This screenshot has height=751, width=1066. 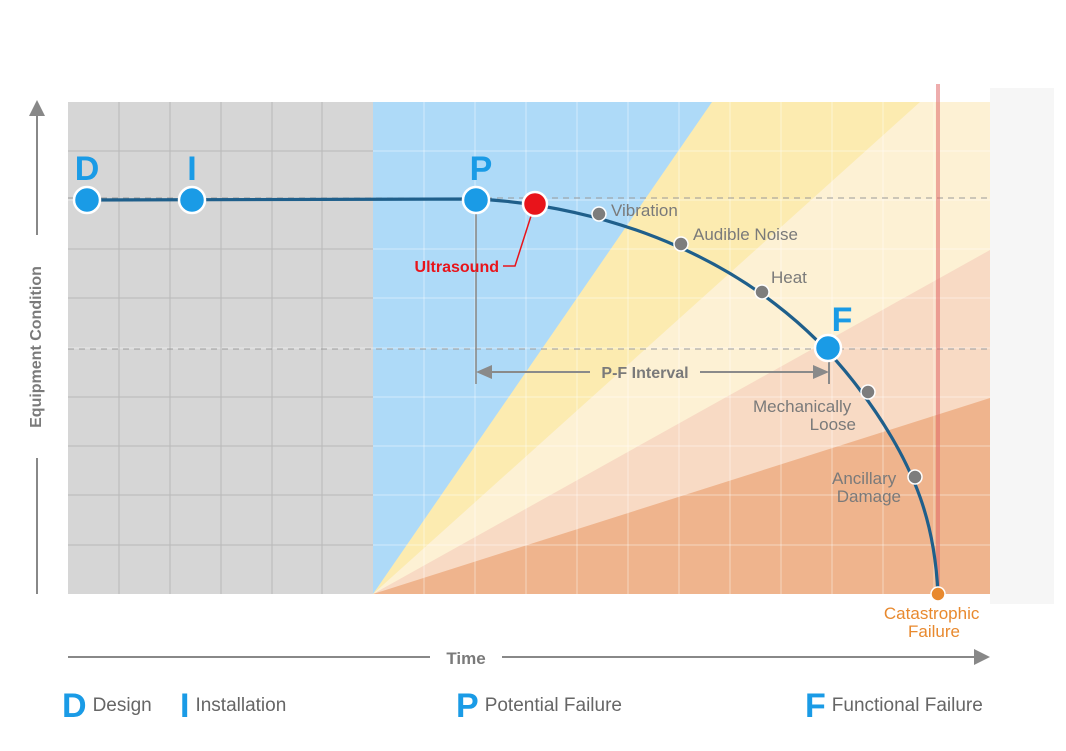 I want to click on design-letter: D, so click(x=87, y=169).